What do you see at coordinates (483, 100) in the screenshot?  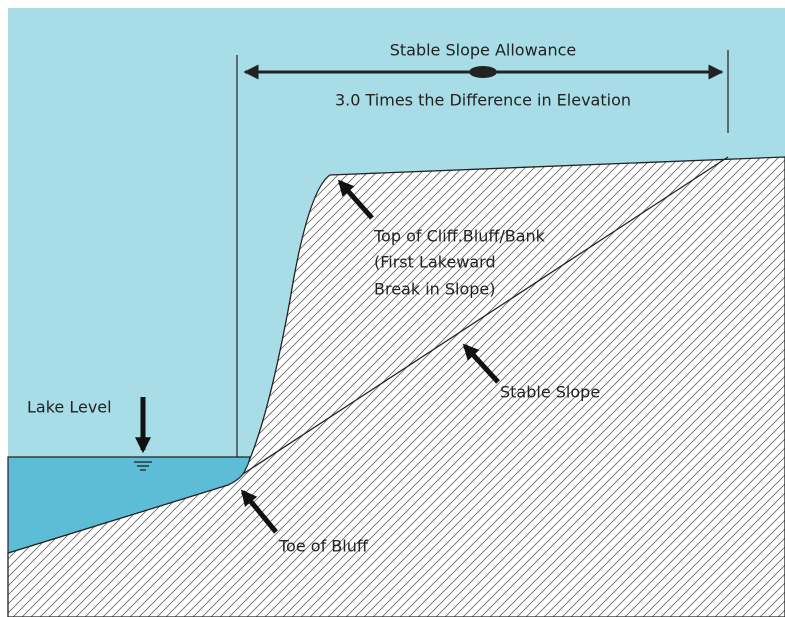 I see `dimension-description: 3.0 Times the Difference in Elevation` at bounding box center [483, 100].